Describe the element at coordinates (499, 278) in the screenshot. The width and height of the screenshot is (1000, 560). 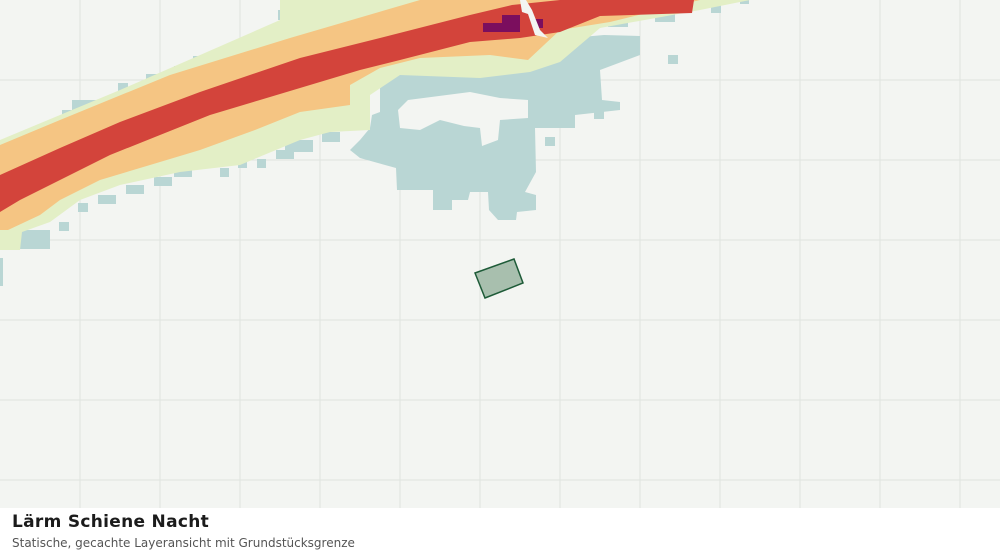
I see `parcel-boundary` at that location.